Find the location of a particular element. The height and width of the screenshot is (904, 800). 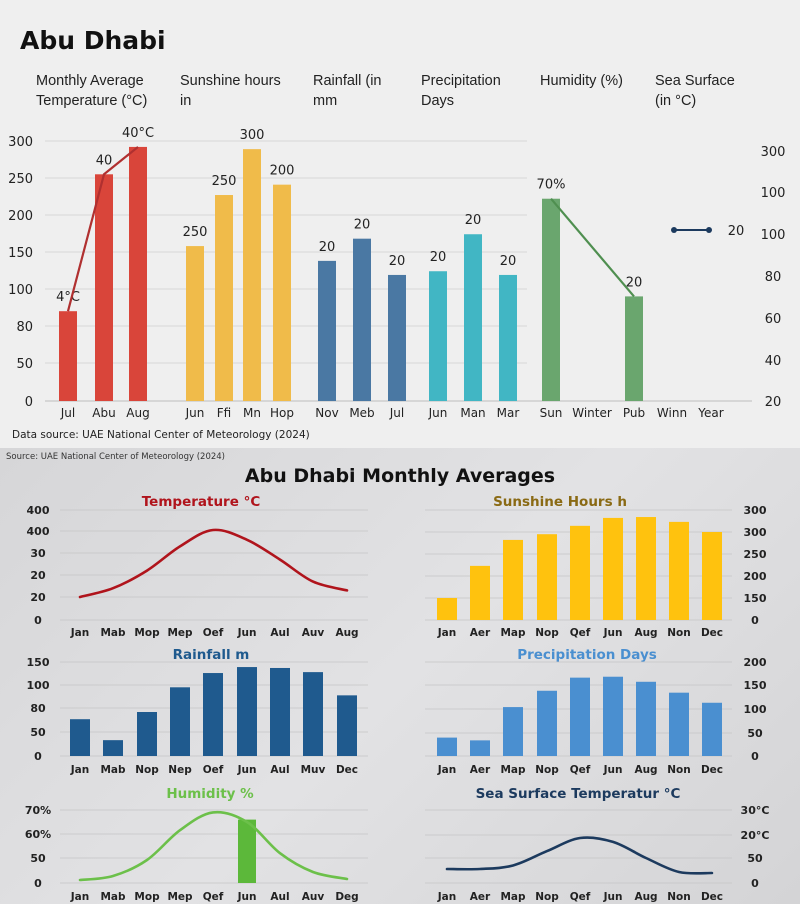

chart-title: Precipitation Days is located at coordinates (587, 655).